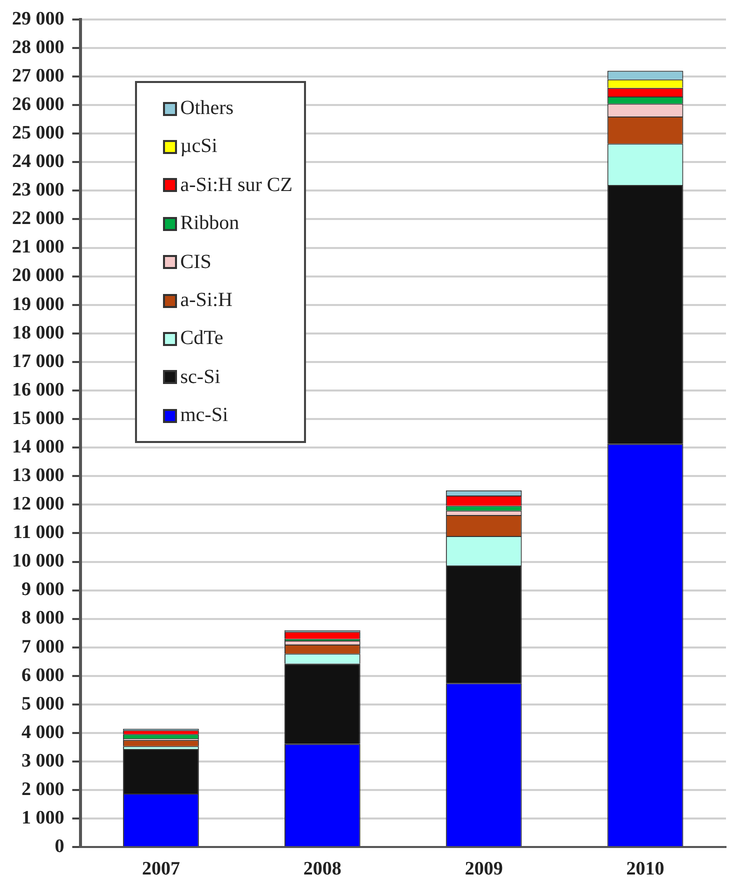 Image resolution: width=736 pixels, height=892 pixels. I want to click on y-tick-label: 15 000, so click(38, 418).